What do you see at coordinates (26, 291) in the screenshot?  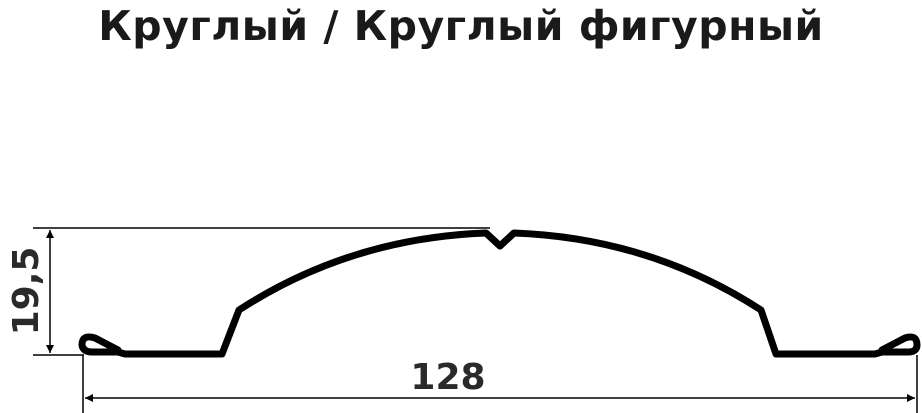 I see `height-dimension-label: 19,5` at bounding box center [26, 291].